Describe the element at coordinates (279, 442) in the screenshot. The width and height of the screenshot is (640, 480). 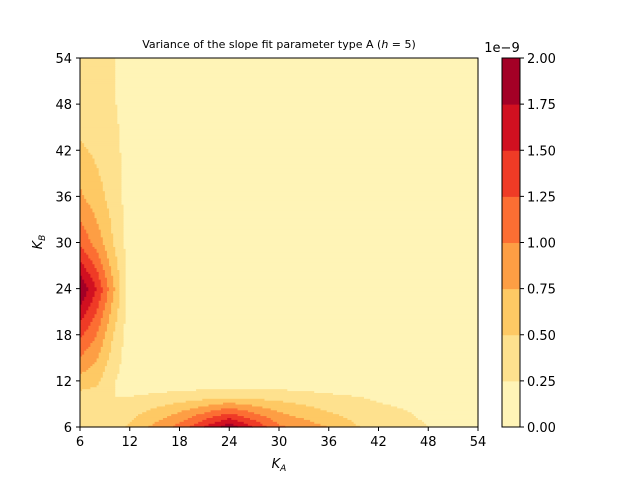
I see `x-tick-label: 30` at that location.